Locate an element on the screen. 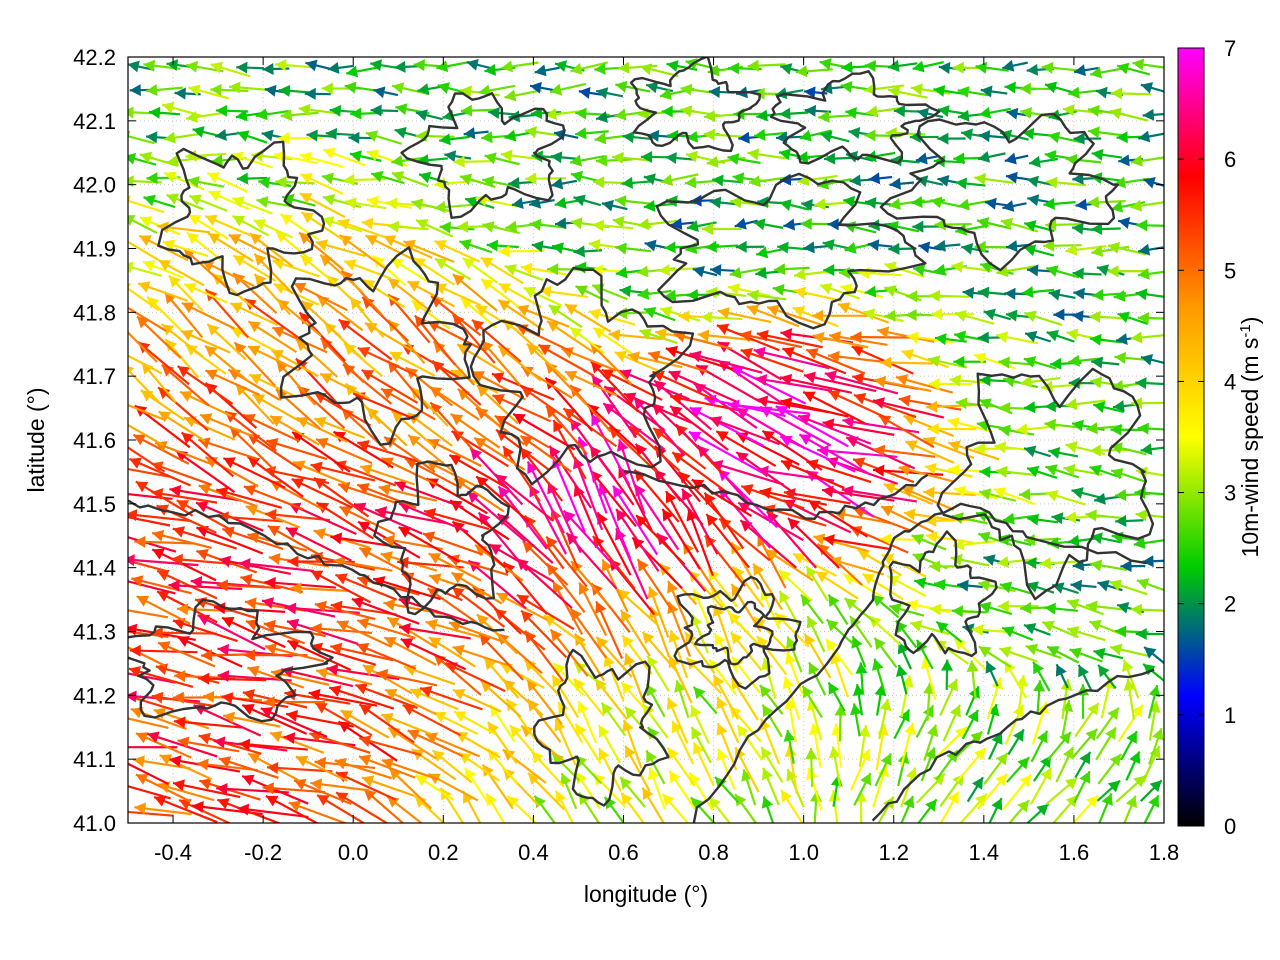 Image resolution: width=1280 pixels, height=960 pixels. terrain-contour is located at coordinates (999, 192).